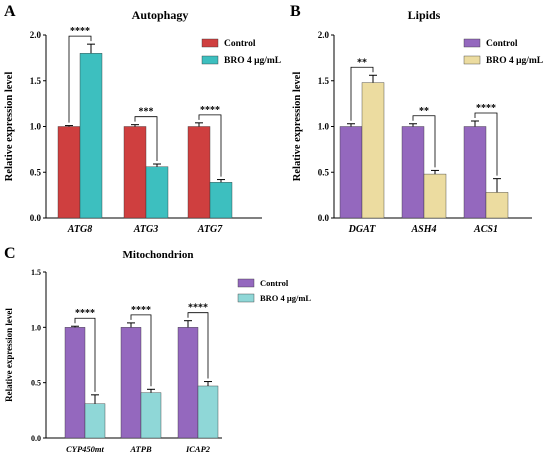  What do you see at coordinates (188, 383) in the screenshot?
I see `bar-icap2-control` at bounding box center [188, 383].